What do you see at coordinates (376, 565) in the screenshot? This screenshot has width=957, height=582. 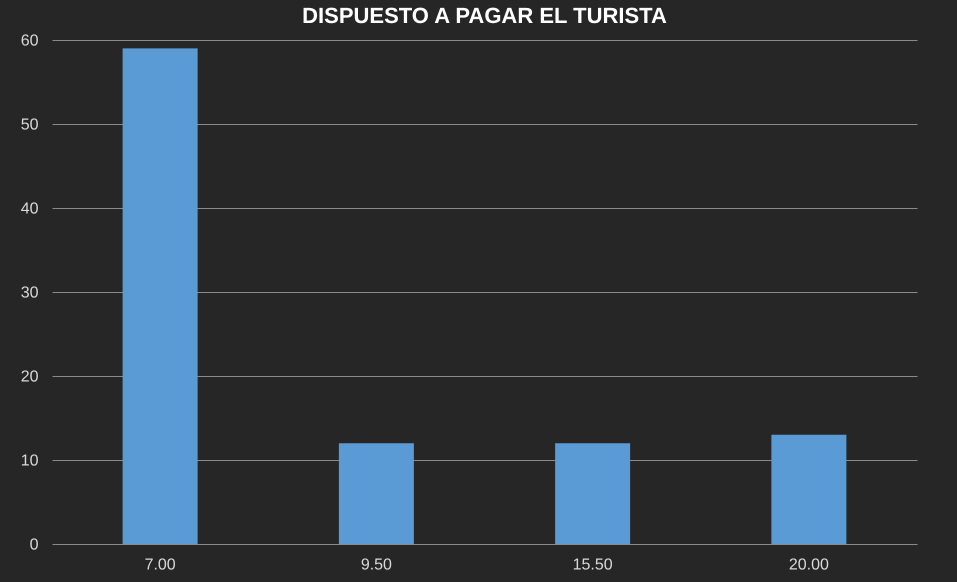 I see `x-tick-label: 9.50` at bounding box center [376, 565].